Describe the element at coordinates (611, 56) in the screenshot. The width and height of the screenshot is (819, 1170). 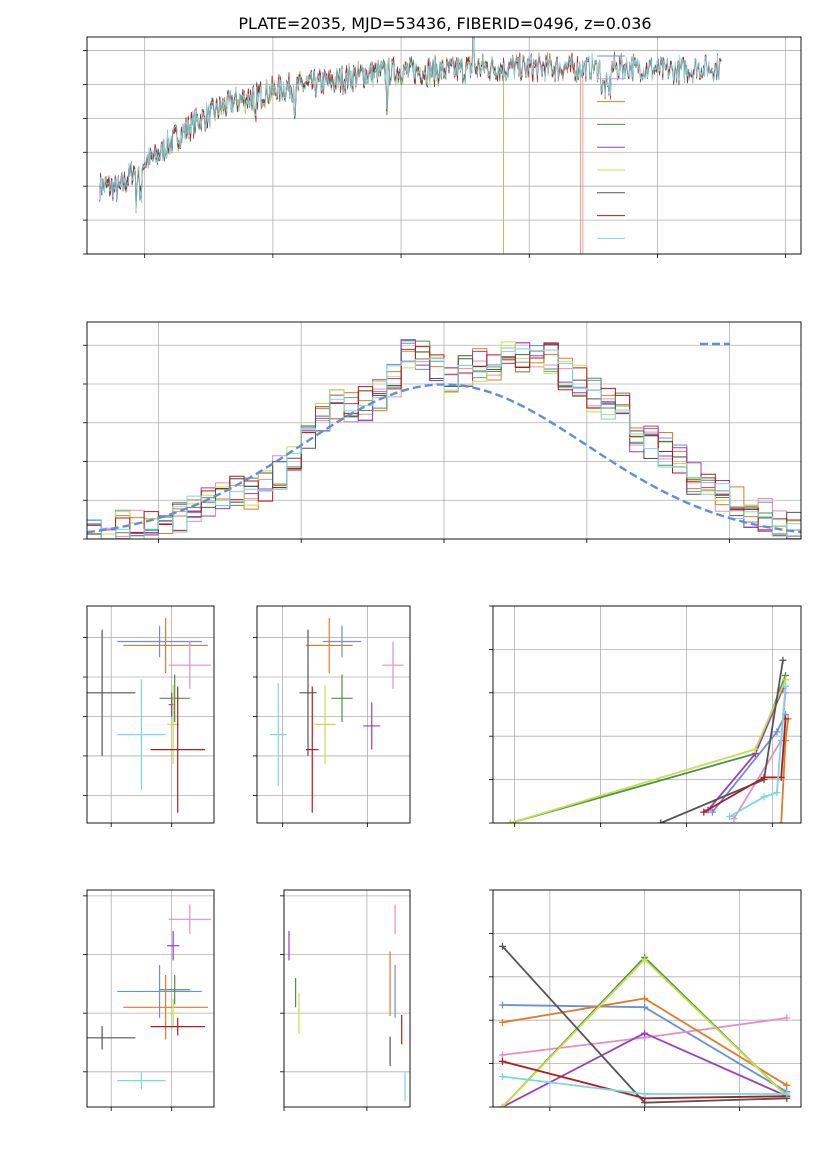
I see `legend-entry-chabrier_miles` at that location.